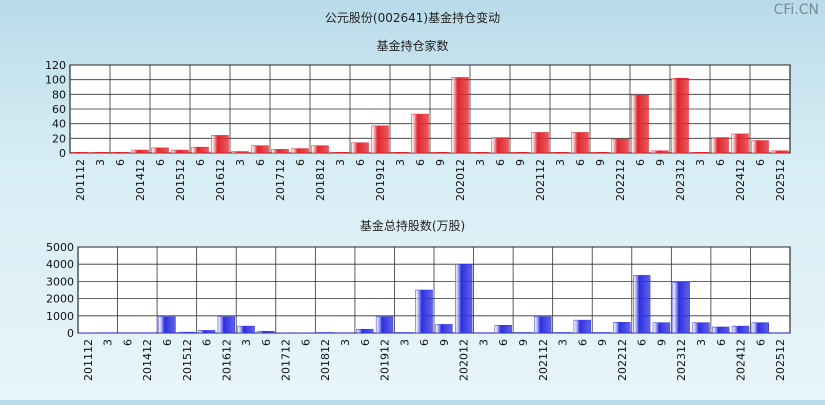  What do you see at coordinates (412, 46) in the screenshot?
I see `chart1-title: 基金持仓家数` at bounding box center [412, 46].